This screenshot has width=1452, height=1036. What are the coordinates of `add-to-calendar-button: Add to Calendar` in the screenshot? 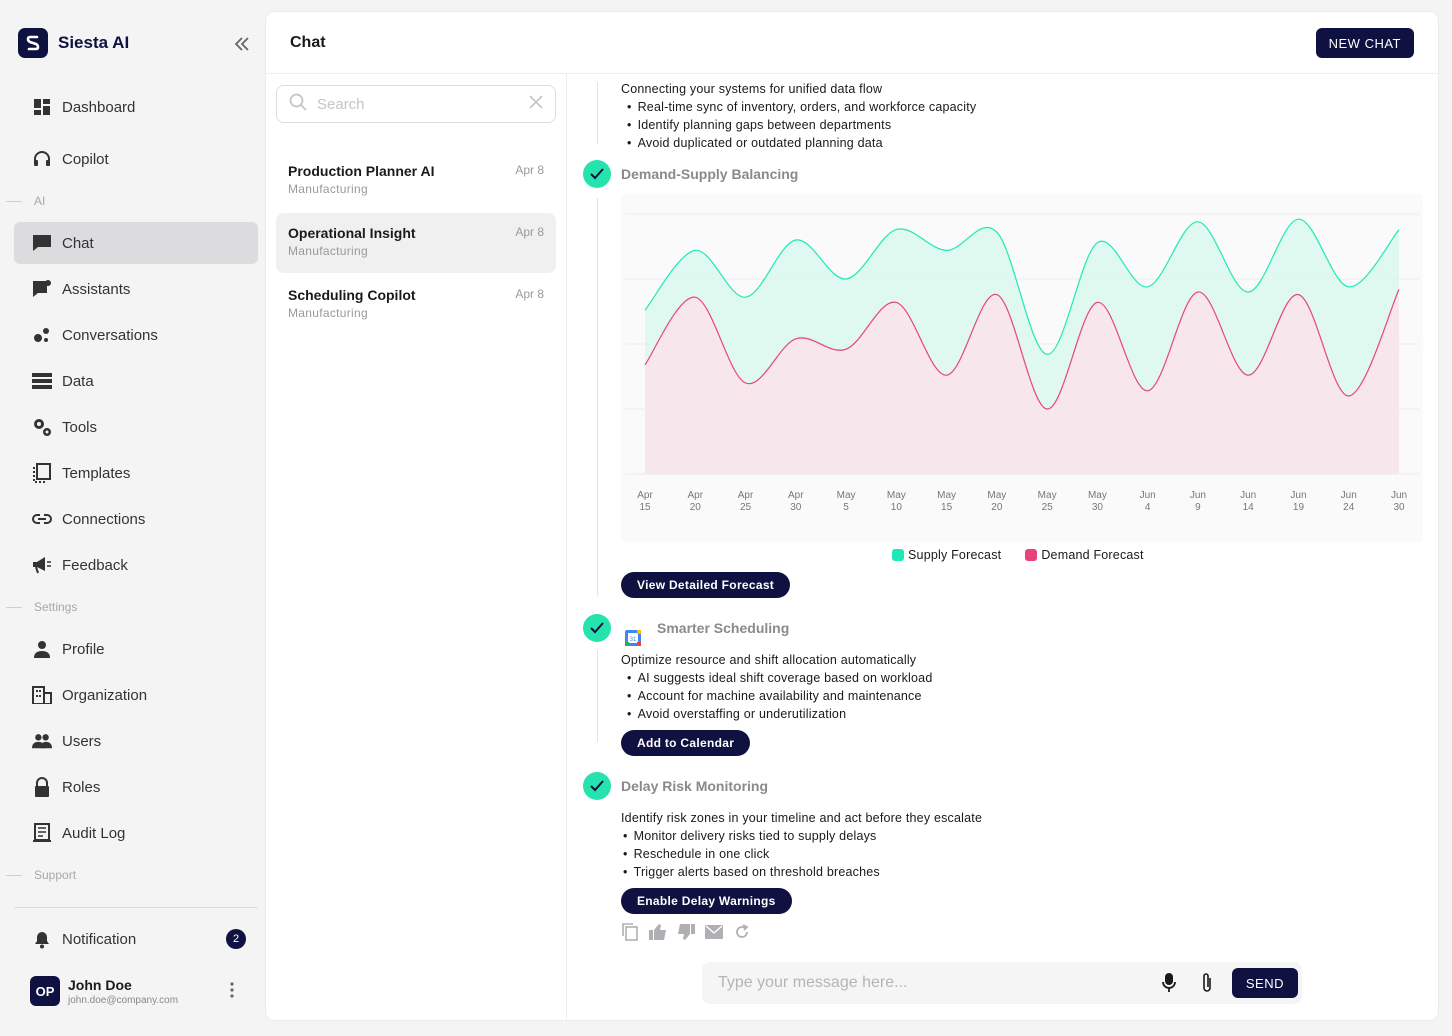 It's located at (686, 743).